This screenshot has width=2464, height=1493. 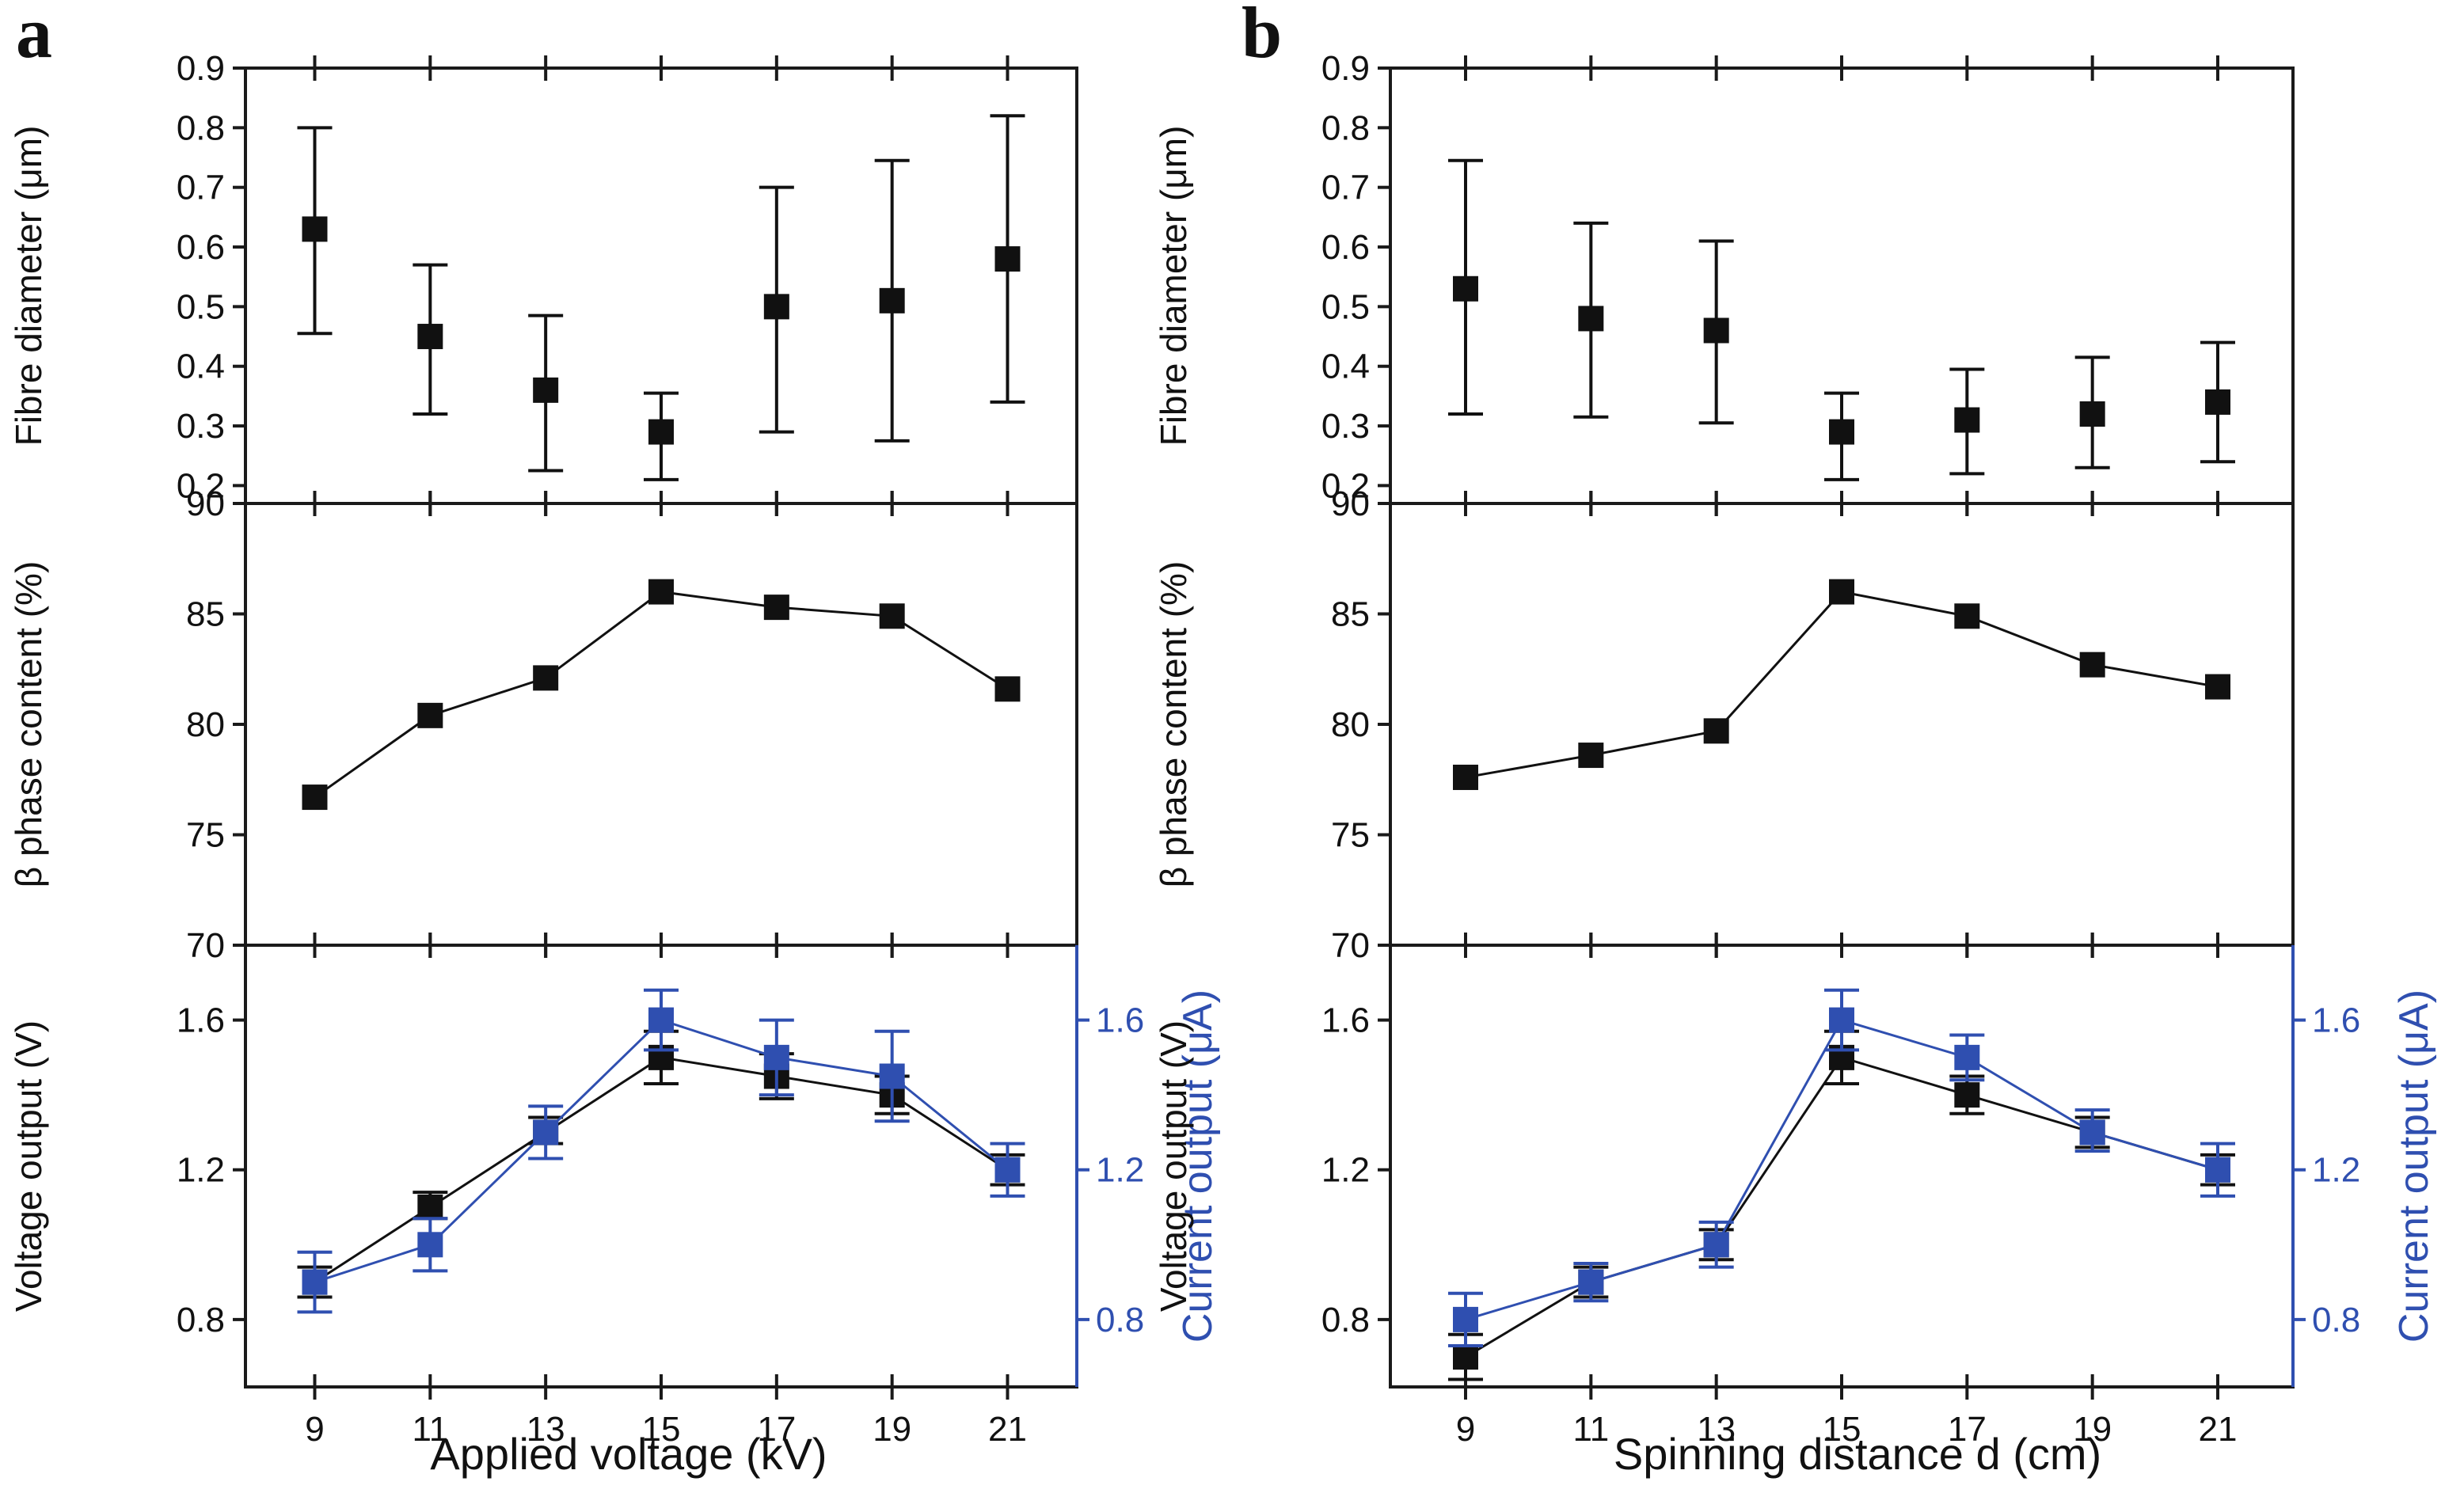 What do you see at coordinates (1345, 188) in the screenshot?
I see `panel-b-fibre-diameter-y-tick-label: 0.7` at bounding box center [1345, 188].